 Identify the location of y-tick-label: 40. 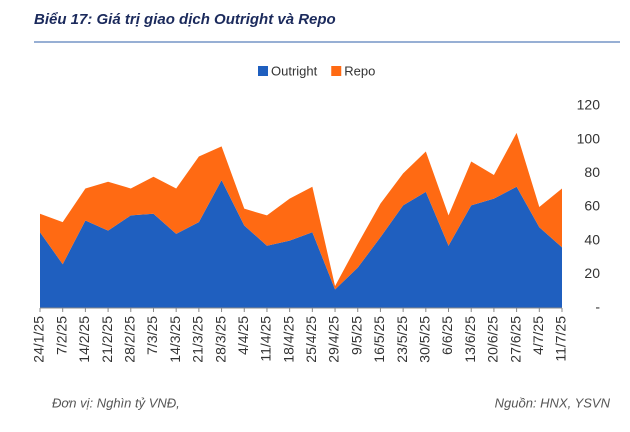
(592, 239).